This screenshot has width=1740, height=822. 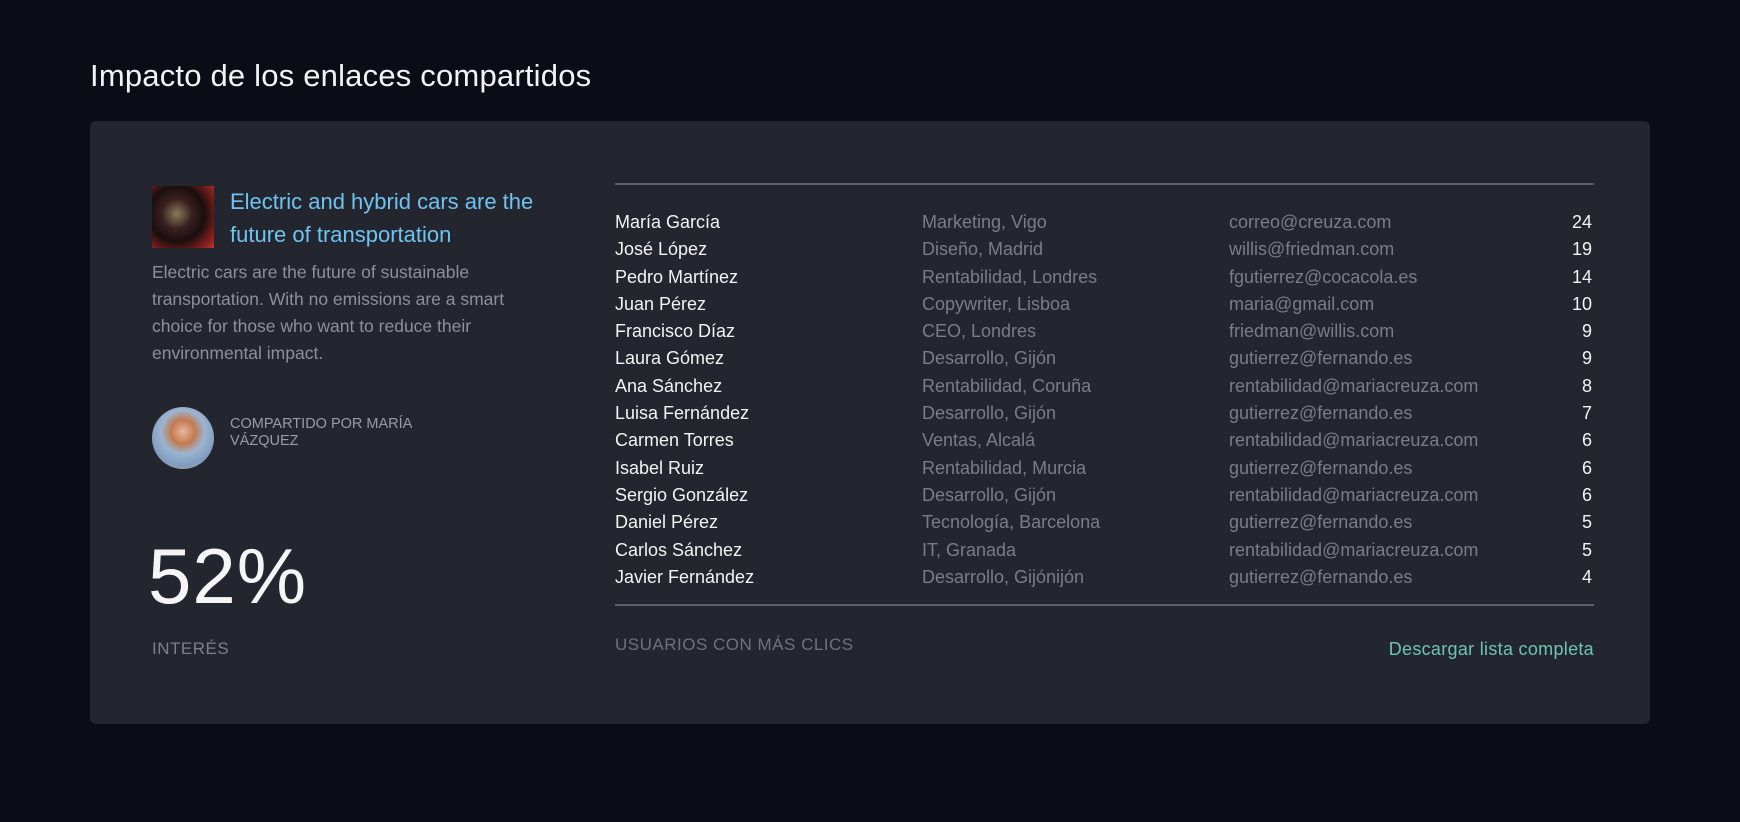 What do you see at coordinates (1581, 222) in the screenshot?
I see `user-clicks: 24` at bounding box center [1581, 222].